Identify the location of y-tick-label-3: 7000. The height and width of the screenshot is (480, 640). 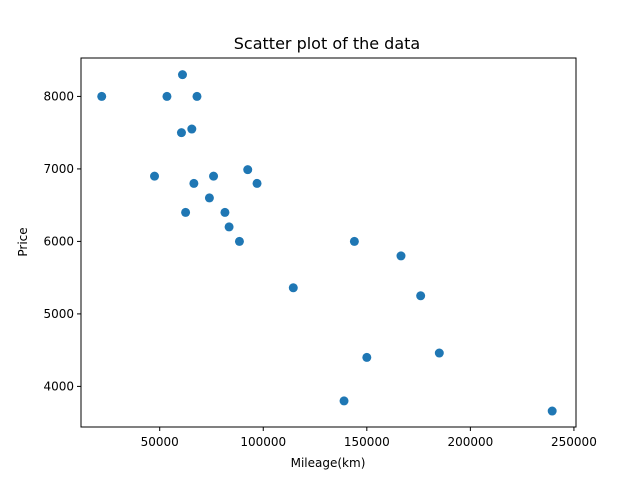
(58, 169).